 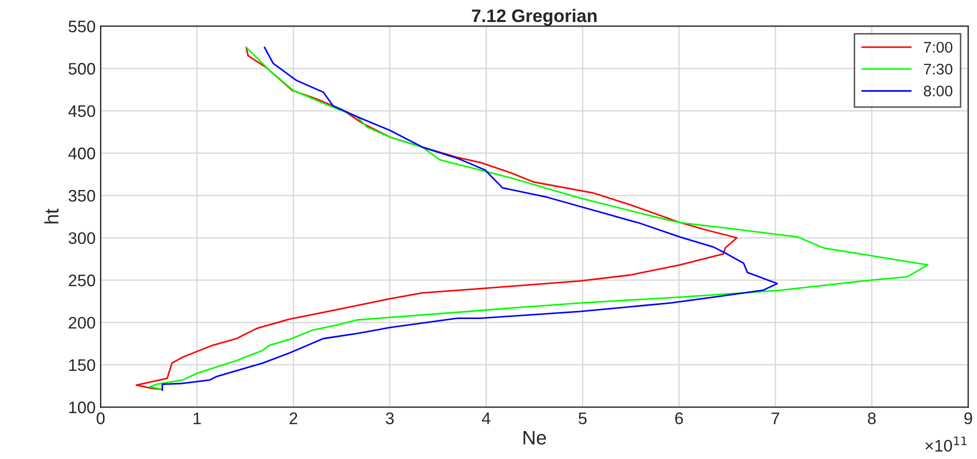 I want to click on text: ×10$^{11}$, so click(x=946, y=444).